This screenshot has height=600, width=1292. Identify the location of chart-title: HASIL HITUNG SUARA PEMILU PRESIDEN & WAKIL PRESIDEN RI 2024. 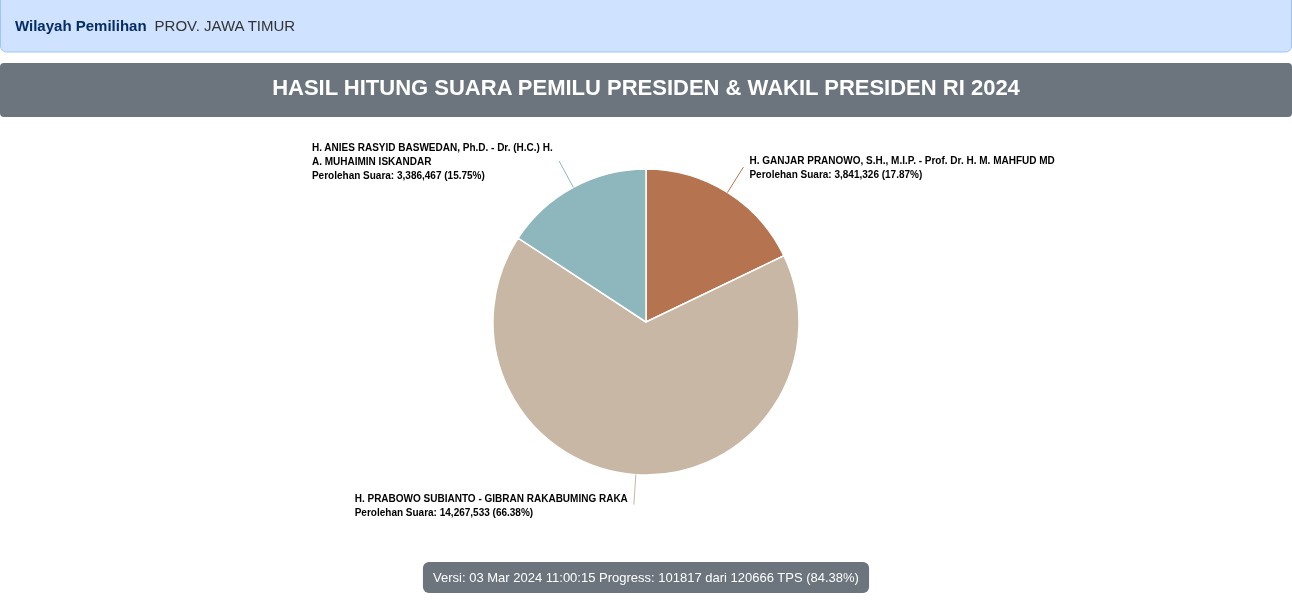
(646, 87).